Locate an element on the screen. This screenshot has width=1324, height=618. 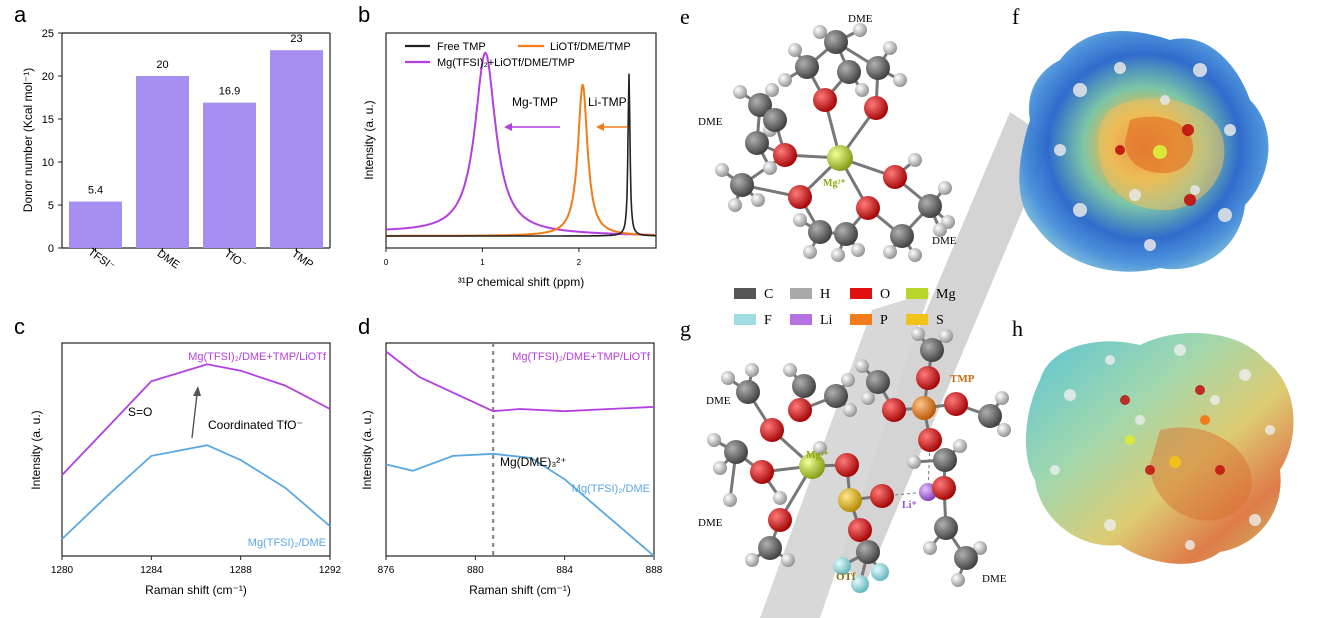
c-ylabel: Intensity (a. u.) is located at coordinates (36, 449).